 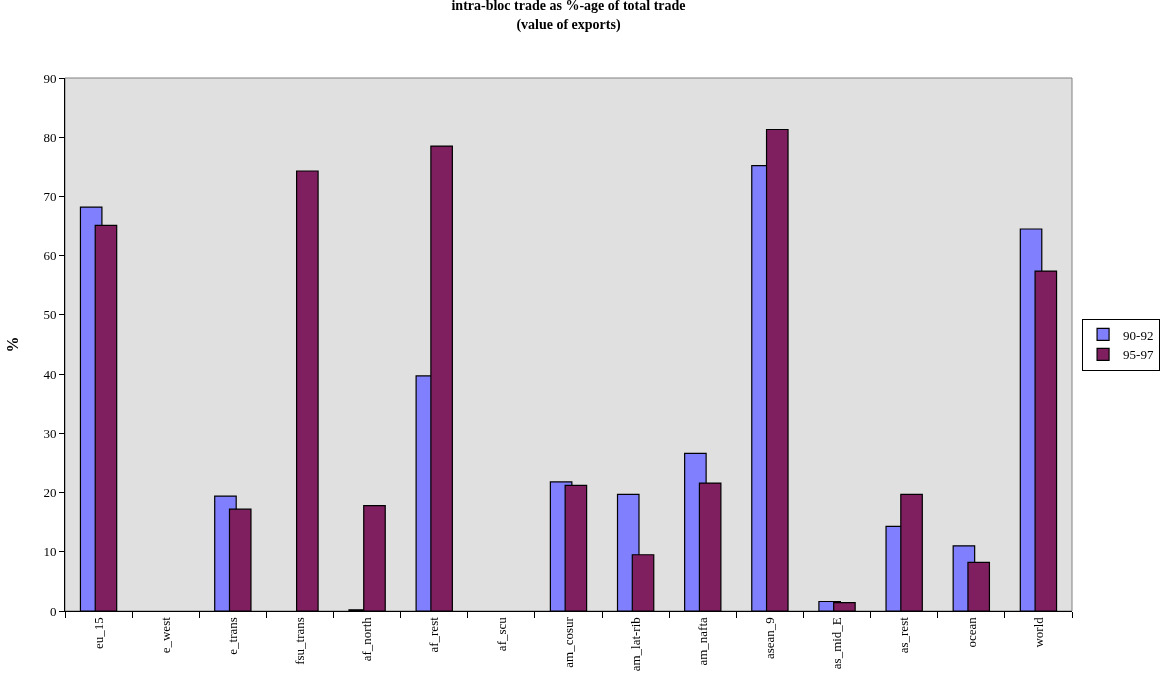 What do you see at coordinates (1138, 355) in the screenshot?
I see `legend-label: 95-97` at bounding box center [1138, 355].